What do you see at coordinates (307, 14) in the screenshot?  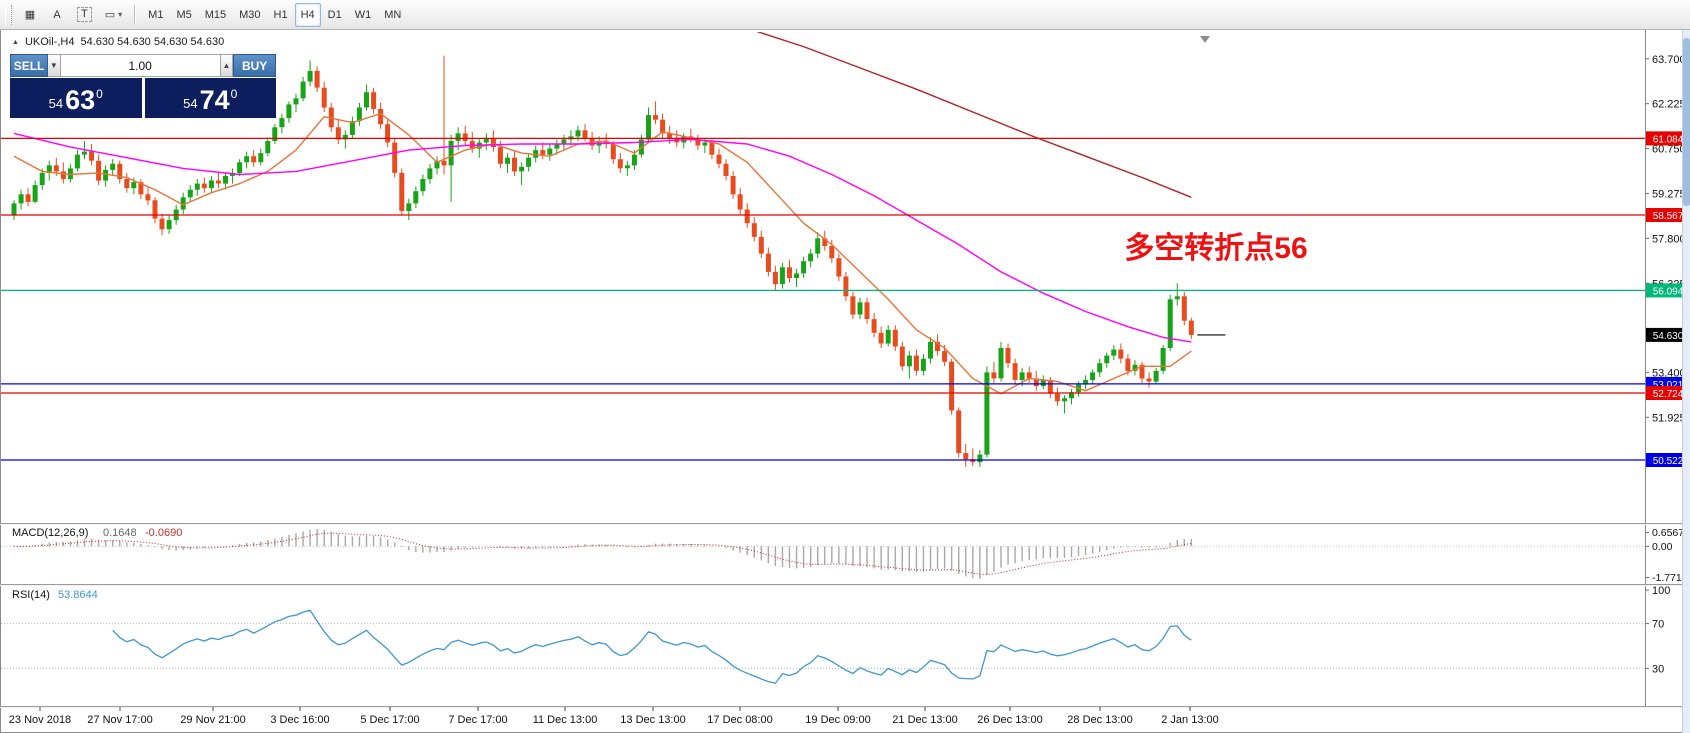 I see `timeframe-button-h4: H4` at bounding box center [307, 14].